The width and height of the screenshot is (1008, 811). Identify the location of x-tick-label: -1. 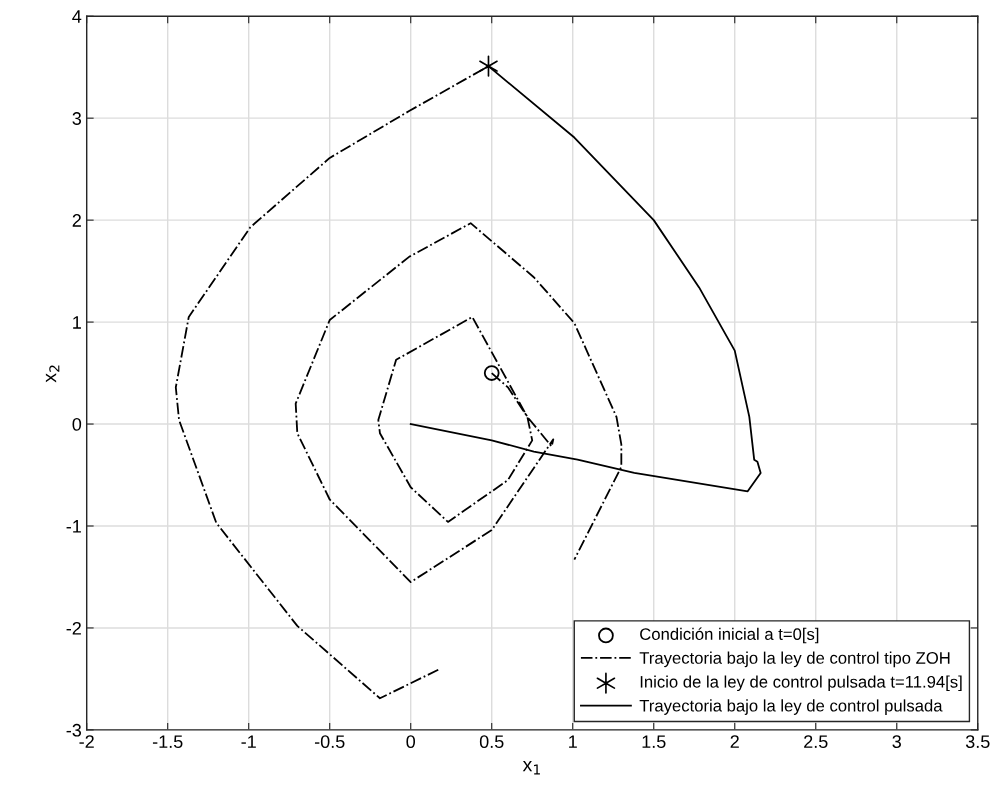
(248, 741).